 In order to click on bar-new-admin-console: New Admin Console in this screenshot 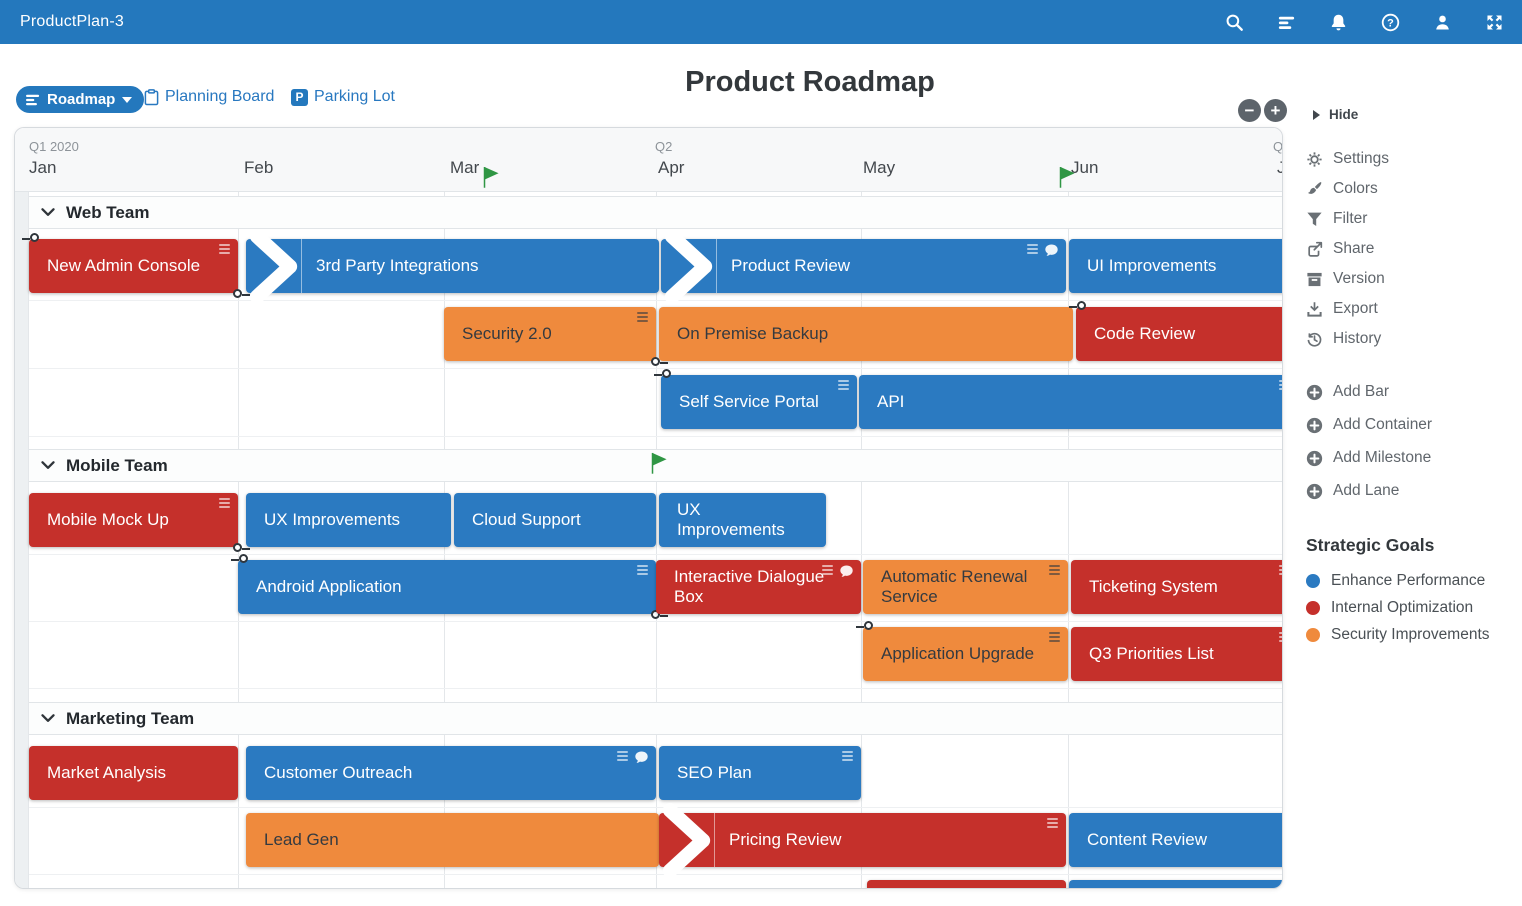, I will do `click(136, 265)`.